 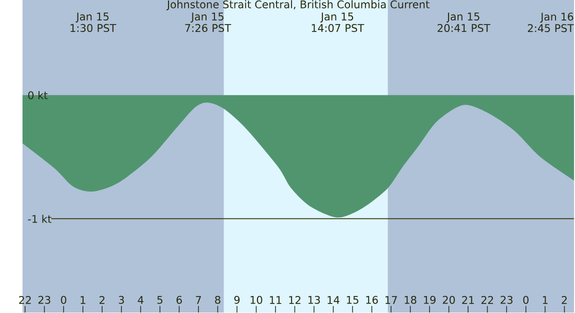 What do you see at coordinates (334, 300) in the screenshot?
I see `x-tick-label: 14` at bounding box center [334, 300].